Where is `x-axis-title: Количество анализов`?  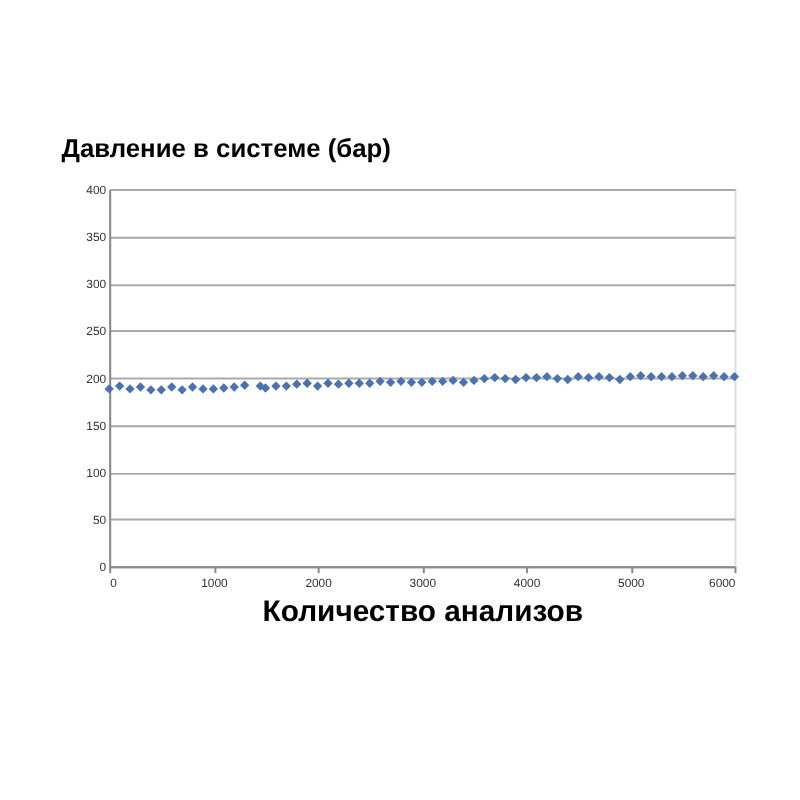 x-axis-title: Количество анализов is located at coordinates (423, 612).